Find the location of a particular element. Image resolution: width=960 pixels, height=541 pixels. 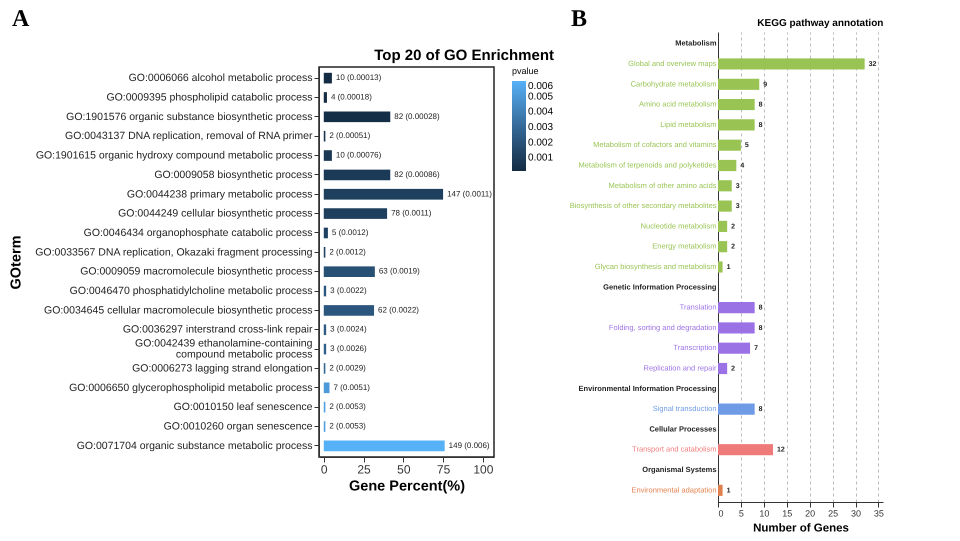

x-tick-label: 75 is located at coordinates (443, 469).